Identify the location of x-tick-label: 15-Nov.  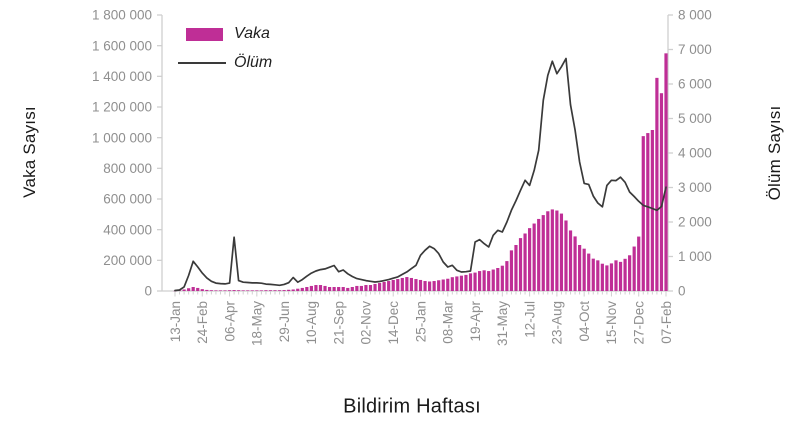
(611, 323).